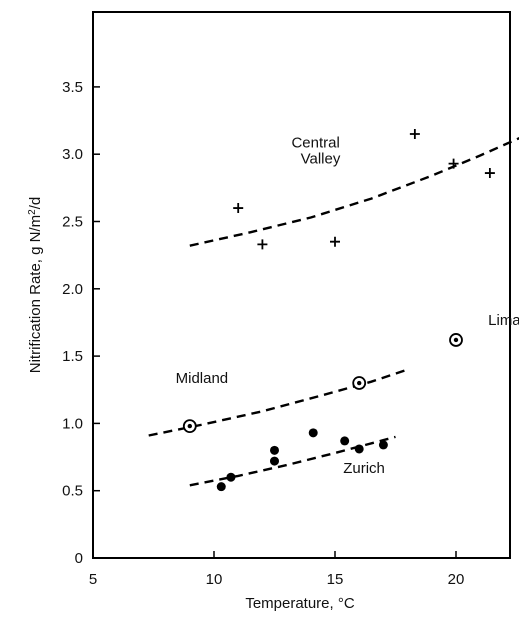 The height and width of the screenshot is (617, 519). I want to click on y-axis-title: Nitrification Rate, g N/m2/d, so click(36, 285).